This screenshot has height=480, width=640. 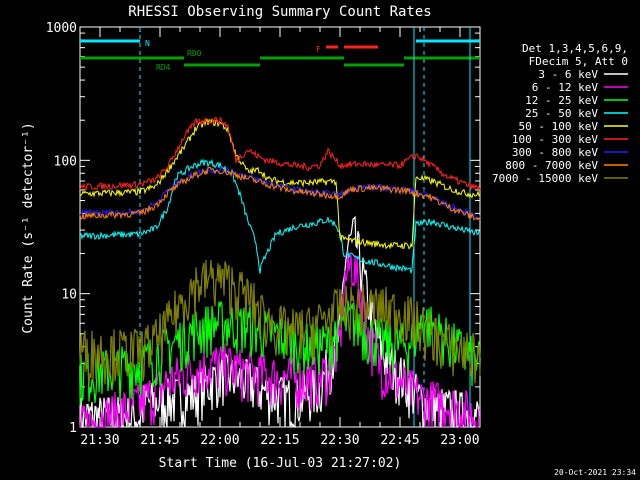 What do you see at coordinates (279, 12) in the screenshot?
I see `chart-title: RHESSI Observing Summary Count Rates` at bounding box center [279, 12].